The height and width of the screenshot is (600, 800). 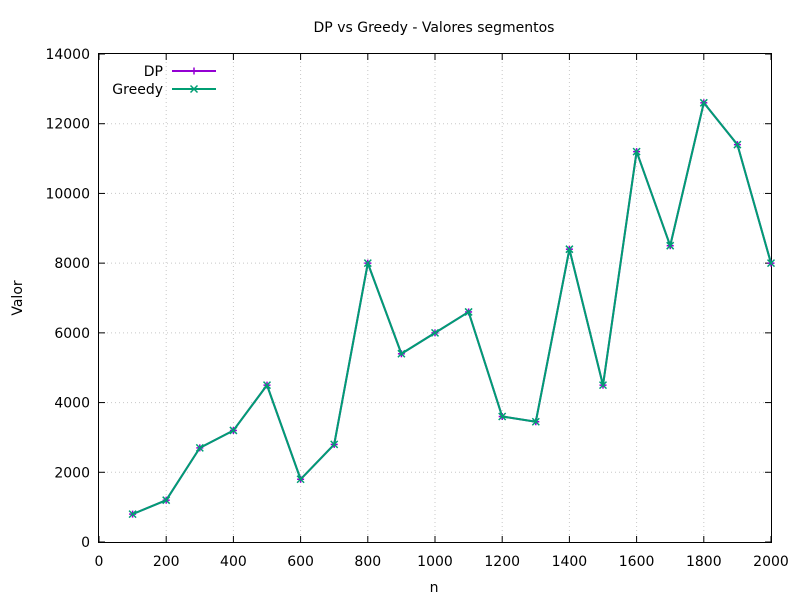 What do you see at coordinates (67, 194) in the screenshot?
I see `y-tick-label: 10000` at bounding box center [67, 194].